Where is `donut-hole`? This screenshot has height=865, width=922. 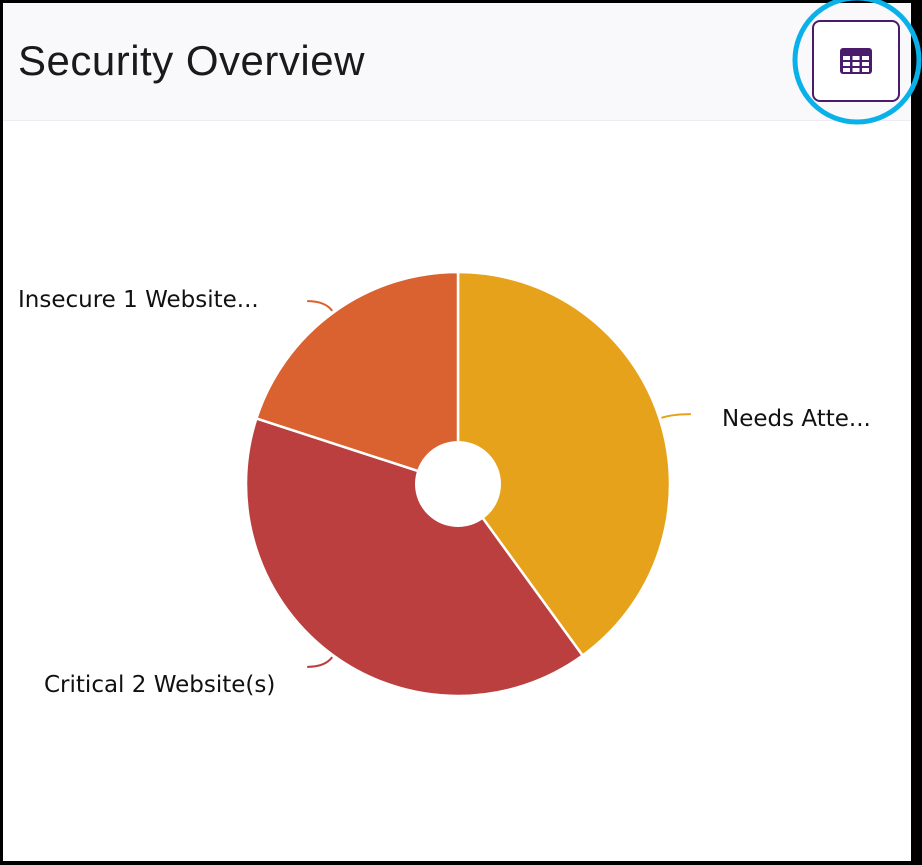
donut-hole is located at coordinates (458, 484).